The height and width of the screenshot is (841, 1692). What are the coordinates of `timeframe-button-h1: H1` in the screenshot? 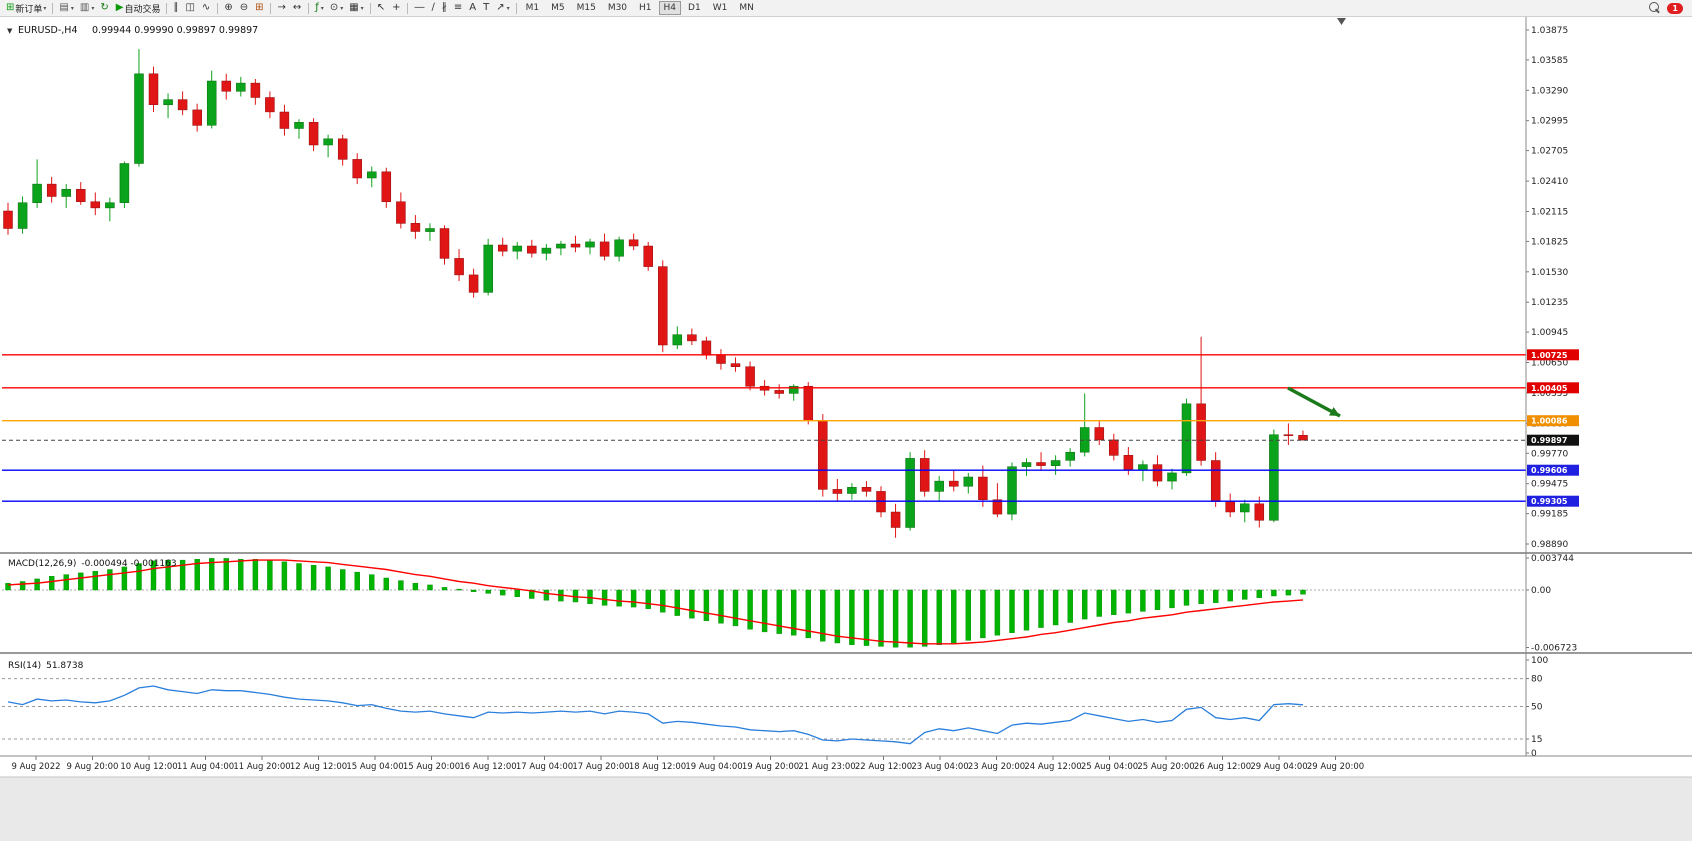 It's located at (645, 8).